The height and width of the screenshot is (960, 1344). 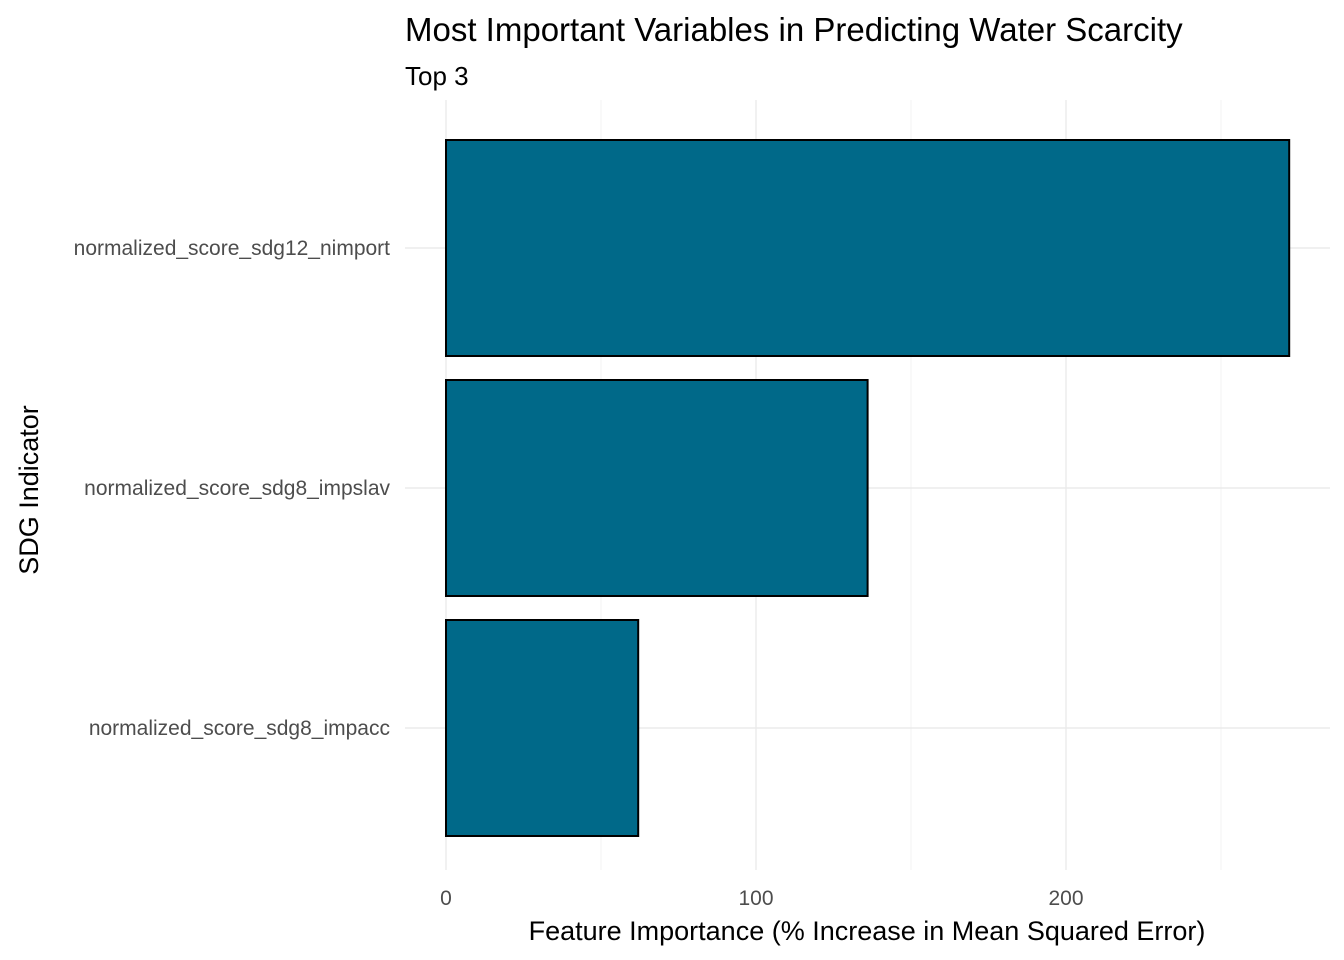 I want to click on x-tick-labels: 0 100 200, so click(x=761, y=898).